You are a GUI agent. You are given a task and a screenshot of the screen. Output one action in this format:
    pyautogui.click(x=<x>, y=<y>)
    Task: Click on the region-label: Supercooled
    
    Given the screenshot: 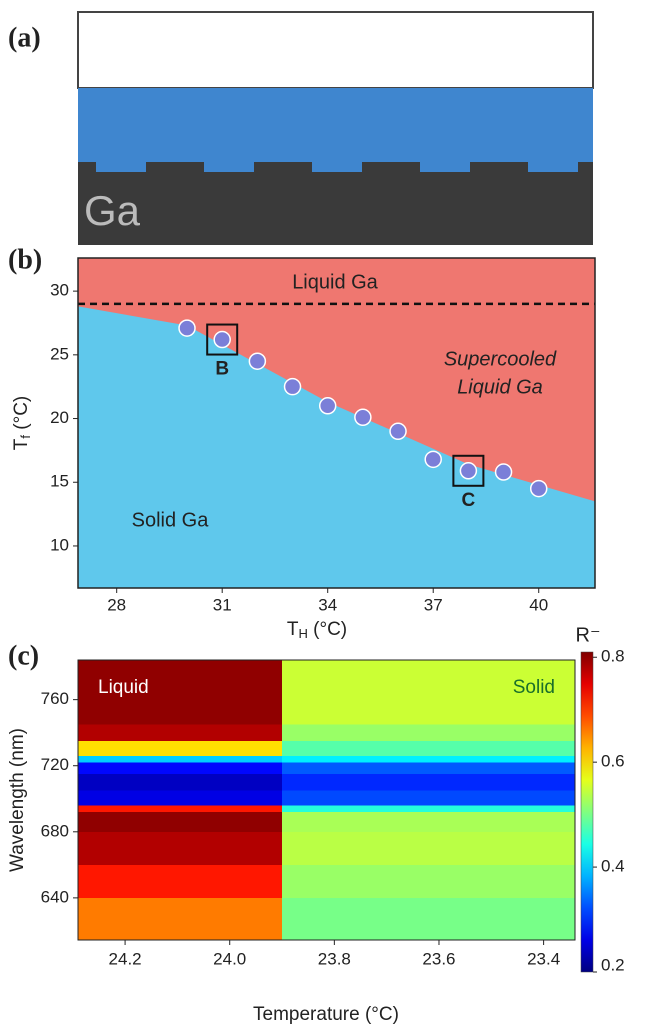 What is the action you would take?
    pyautogui.click(x=500, y=359)
    